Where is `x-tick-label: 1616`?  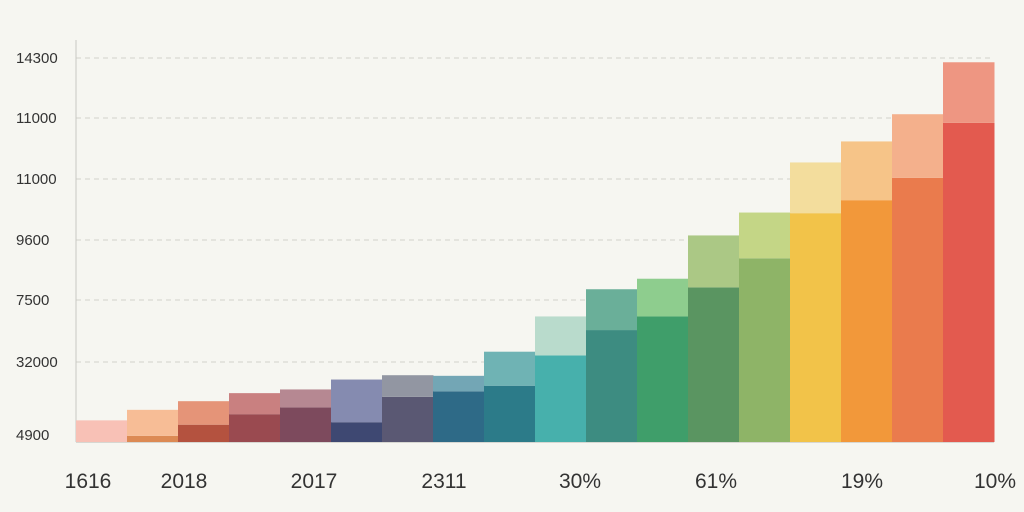 x-tick-label: 1616 is located at coordinates (88, 481).